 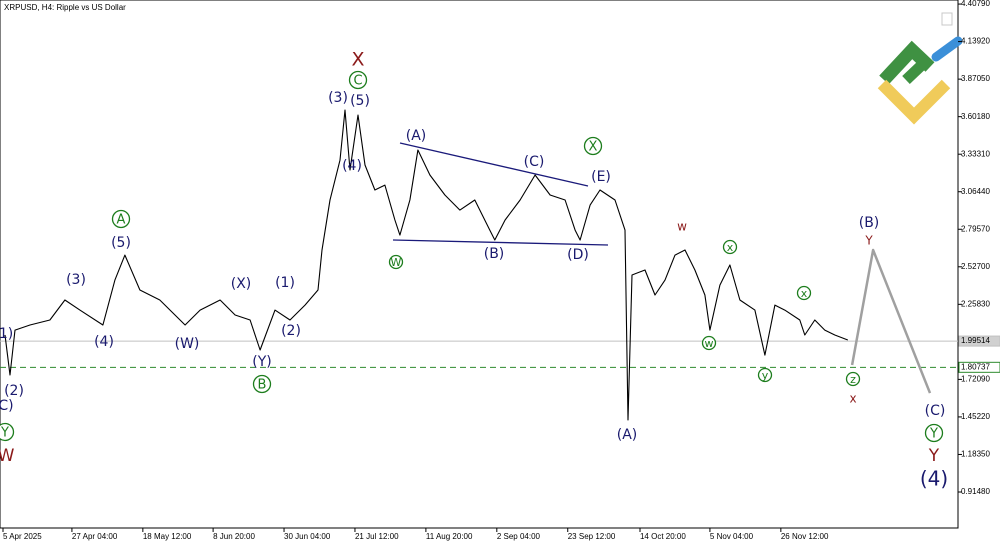 I want to click on wave-label: (Y), so click(x=261, y=362).